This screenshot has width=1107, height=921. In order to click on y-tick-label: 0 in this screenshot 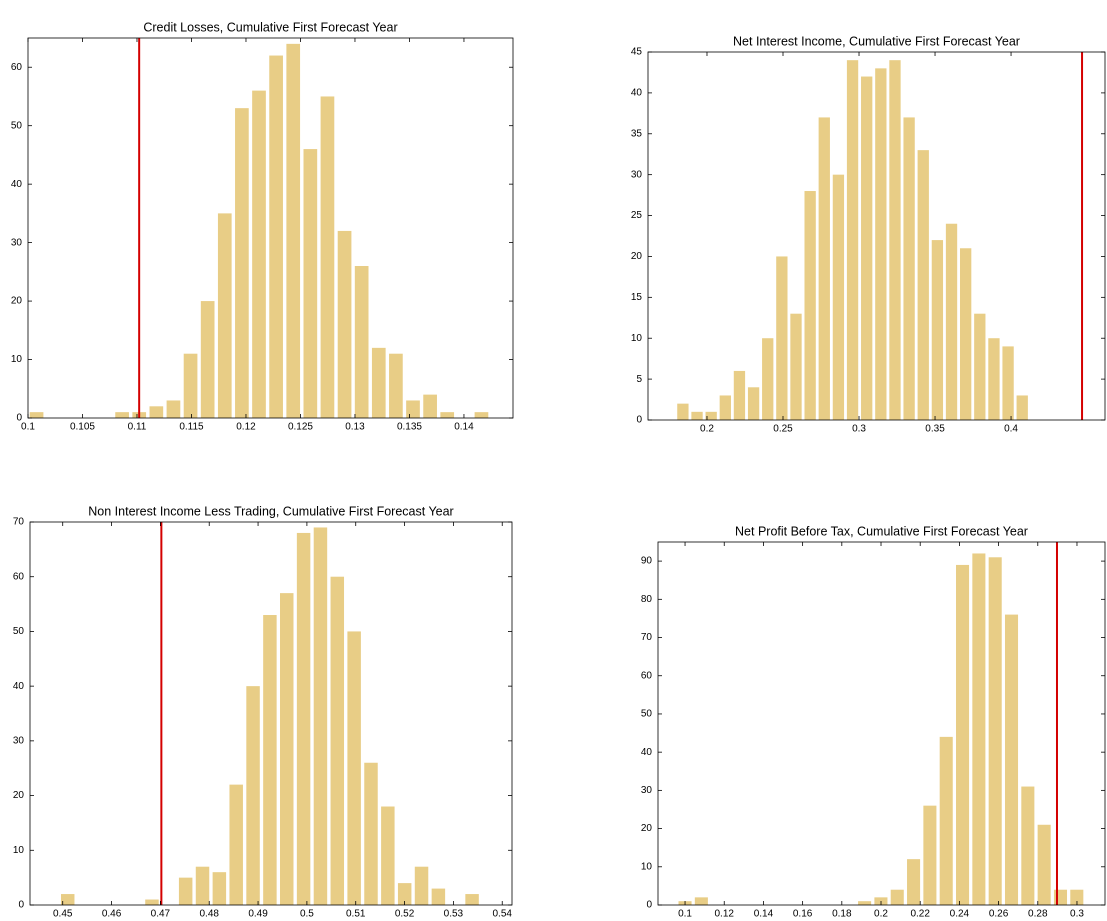, I will do `click(19, 418)`.